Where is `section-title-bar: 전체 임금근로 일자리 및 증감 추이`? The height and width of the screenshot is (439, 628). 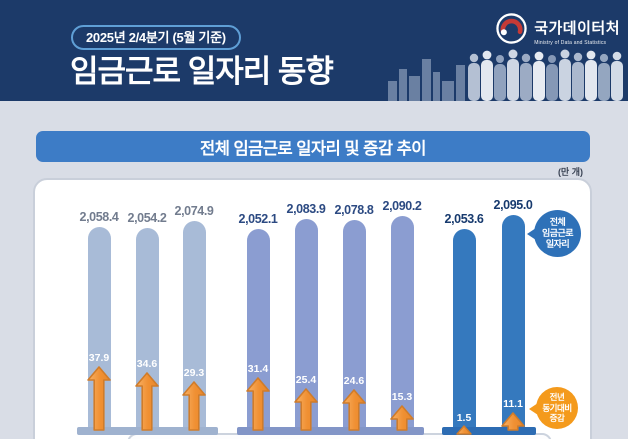 section-title-bar: 전체 임금근로 일자리 및 증감 추이 is located at coordinates (313, 146).